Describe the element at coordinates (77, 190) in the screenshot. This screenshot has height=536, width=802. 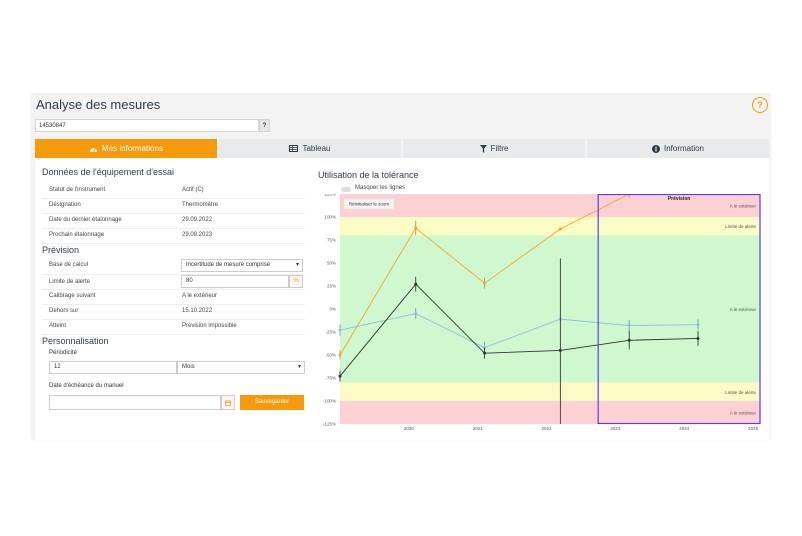
I see `row-label: Statut de l'instrument` at that location.